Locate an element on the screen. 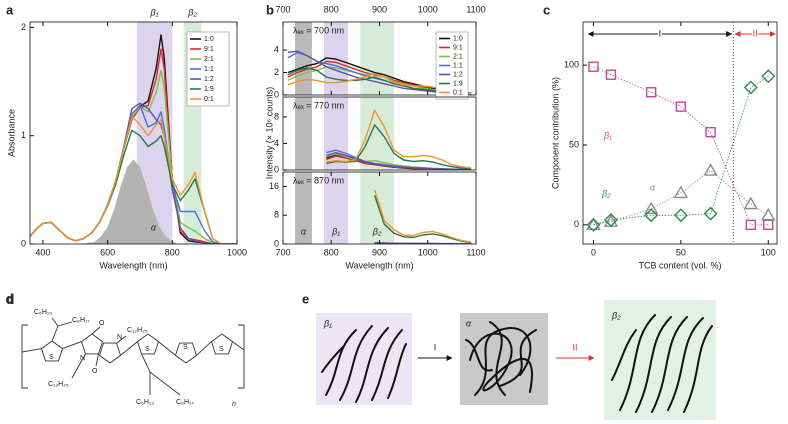 The image size is (788, 424). panel-label: c is located at coordinates (546, 9).